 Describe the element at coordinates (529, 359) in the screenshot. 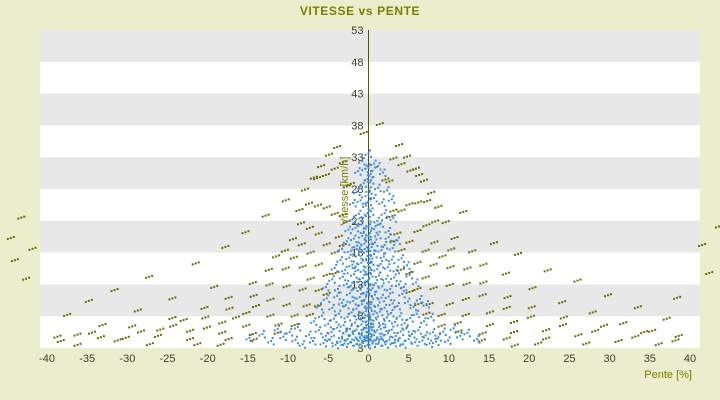

I see `x-tick-label: 20` at that location.